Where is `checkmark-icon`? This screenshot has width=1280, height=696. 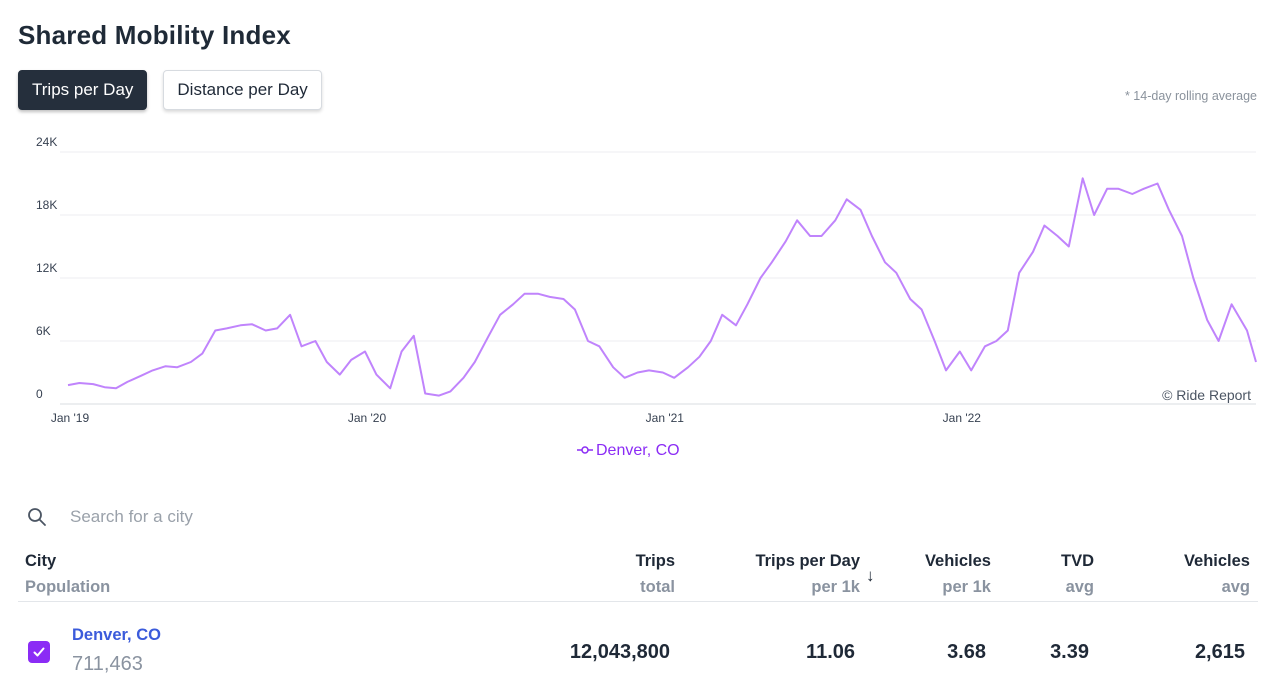 checkmark-icon is located at coordinates (39, 652).